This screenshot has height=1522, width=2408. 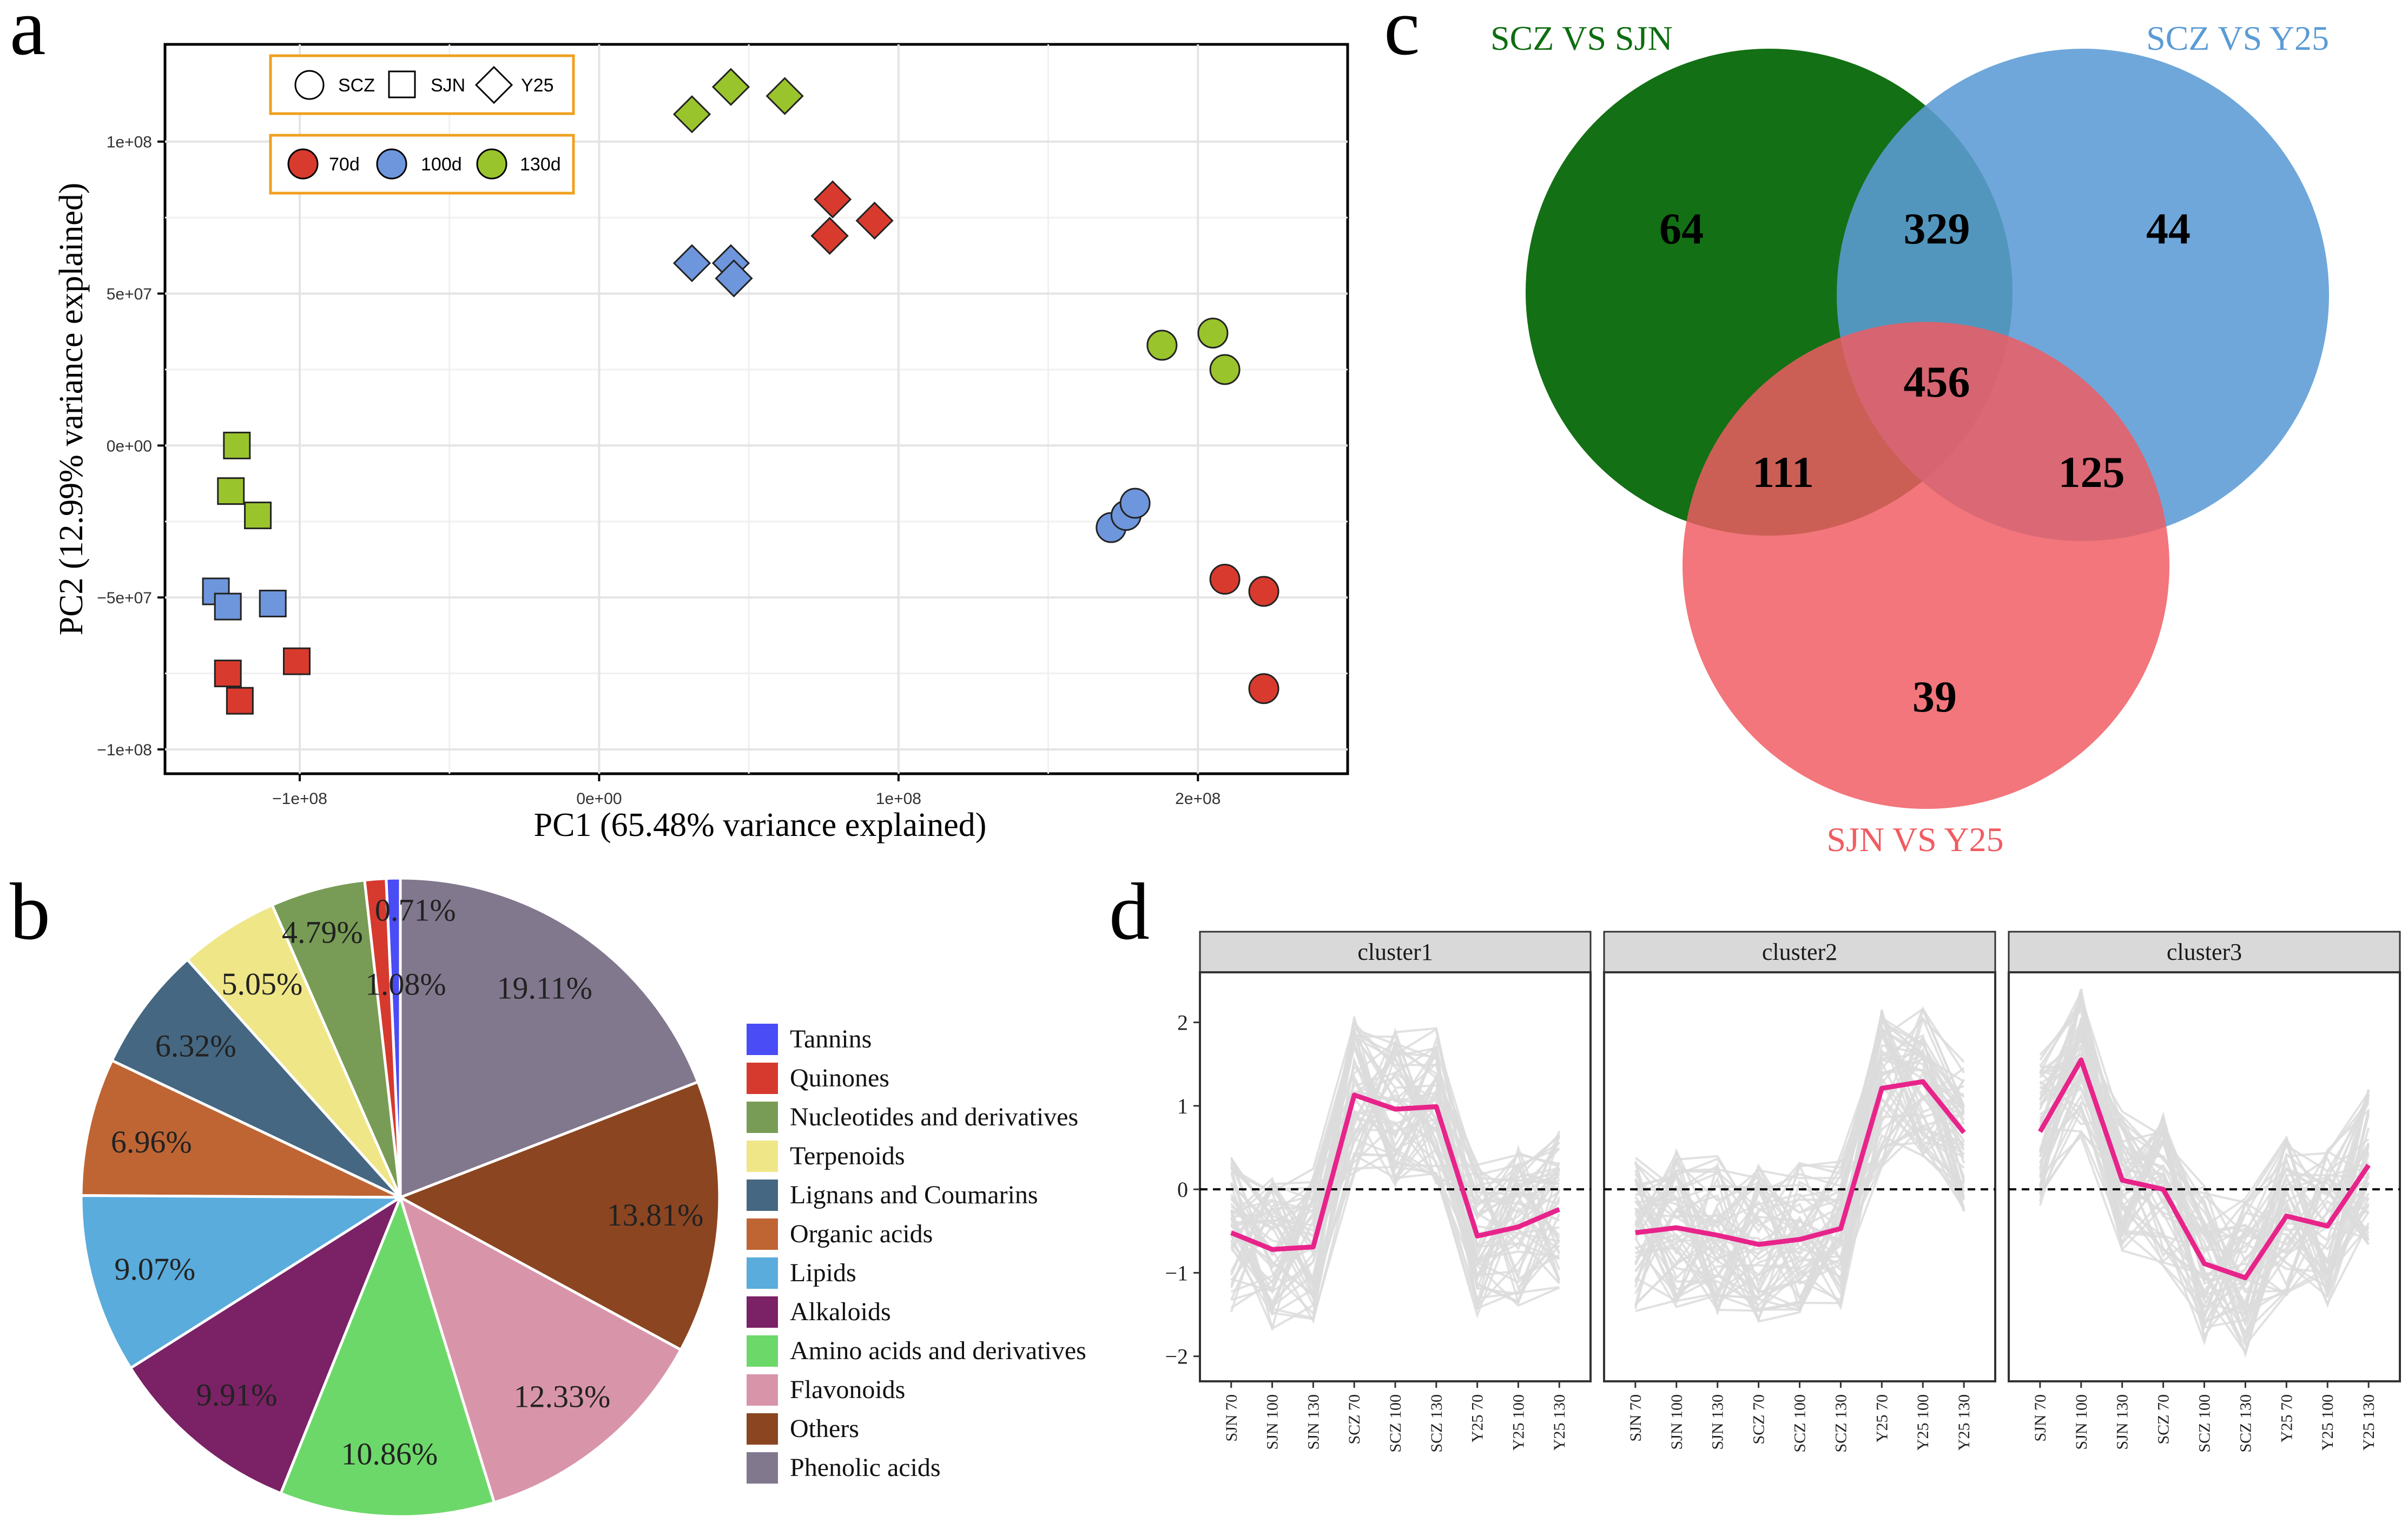 I want to click on venn-count-all-three: 456, so click(x=1937, y=381).